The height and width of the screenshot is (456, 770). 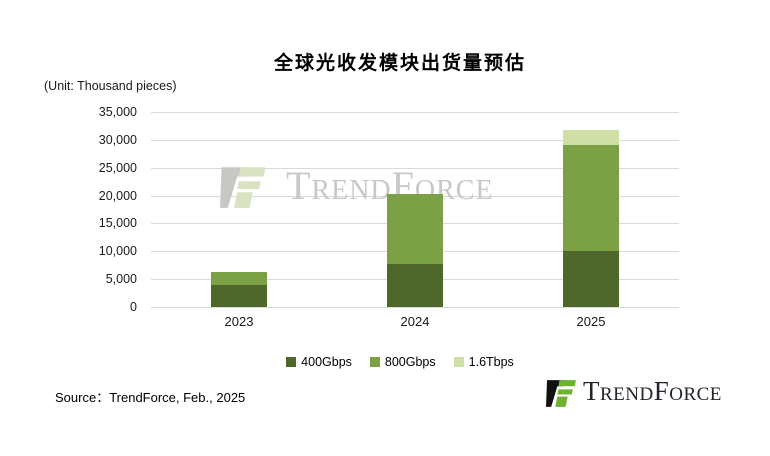 What do you see at coordinates (399, 63) in the screenshot?
I see `chart-title: 全球光收发模块出货量预估` at bounding box center [399, 63].